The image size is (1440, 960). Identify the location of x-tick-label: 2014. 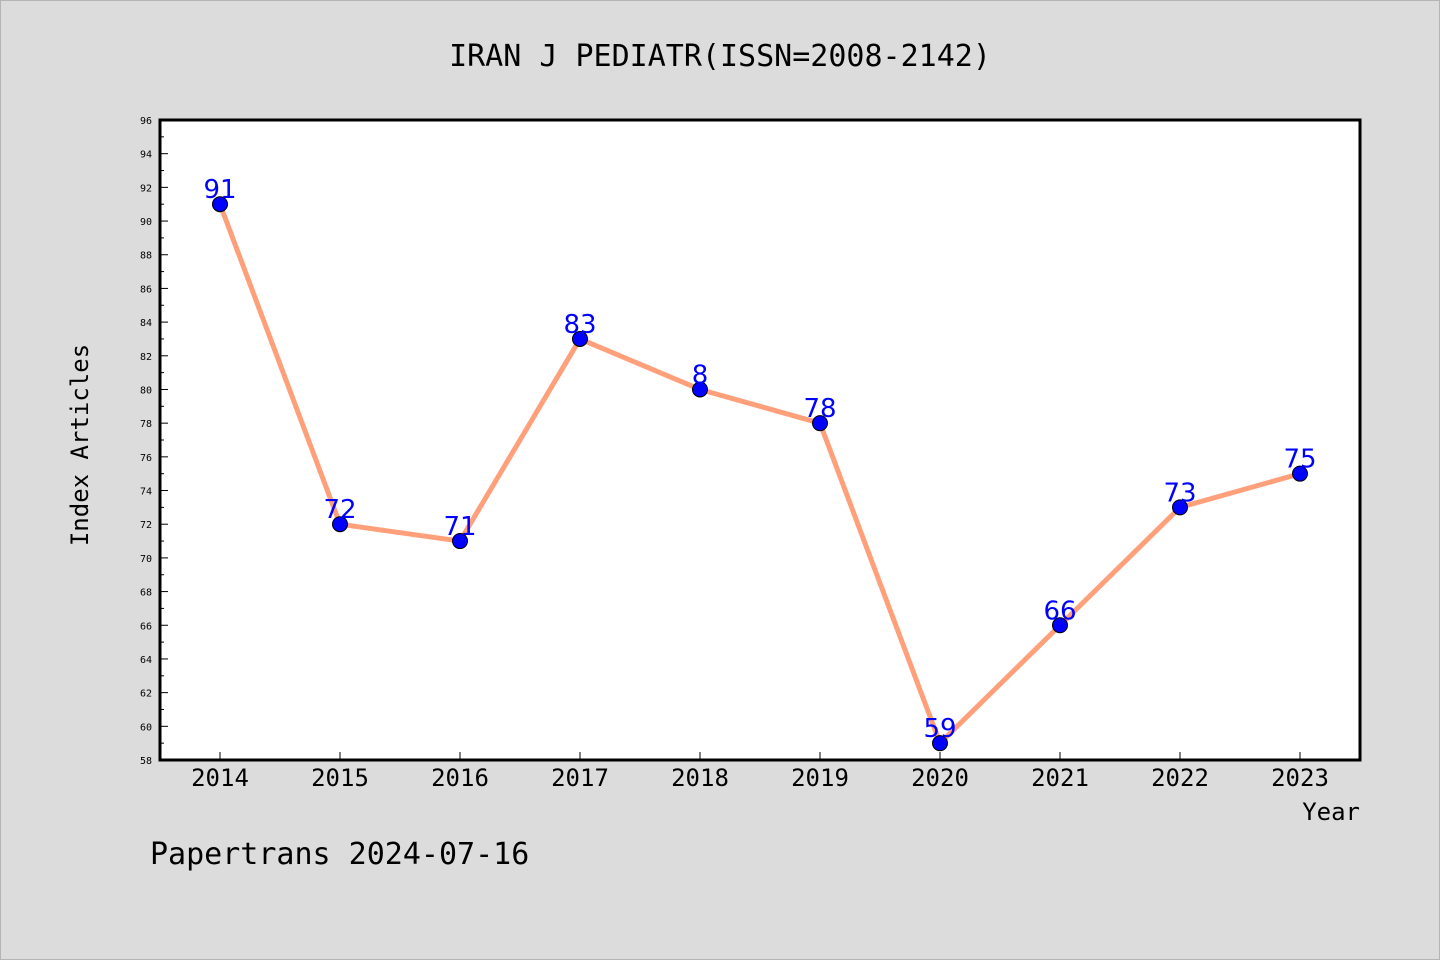
(220, 778).